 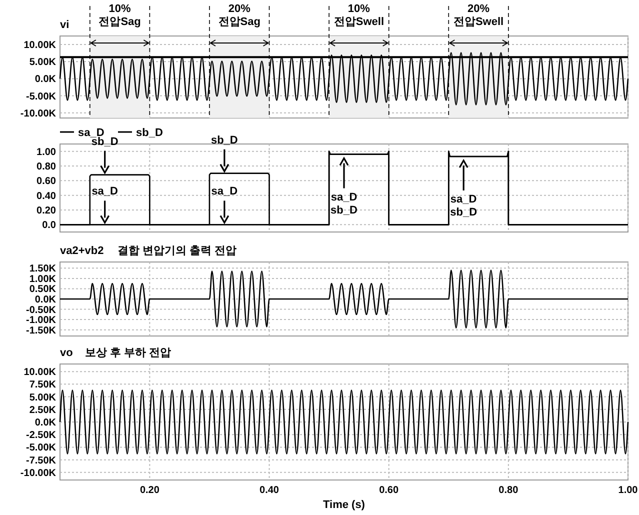 I want to click on text: va2+vb2, so click(x=82, y=251).